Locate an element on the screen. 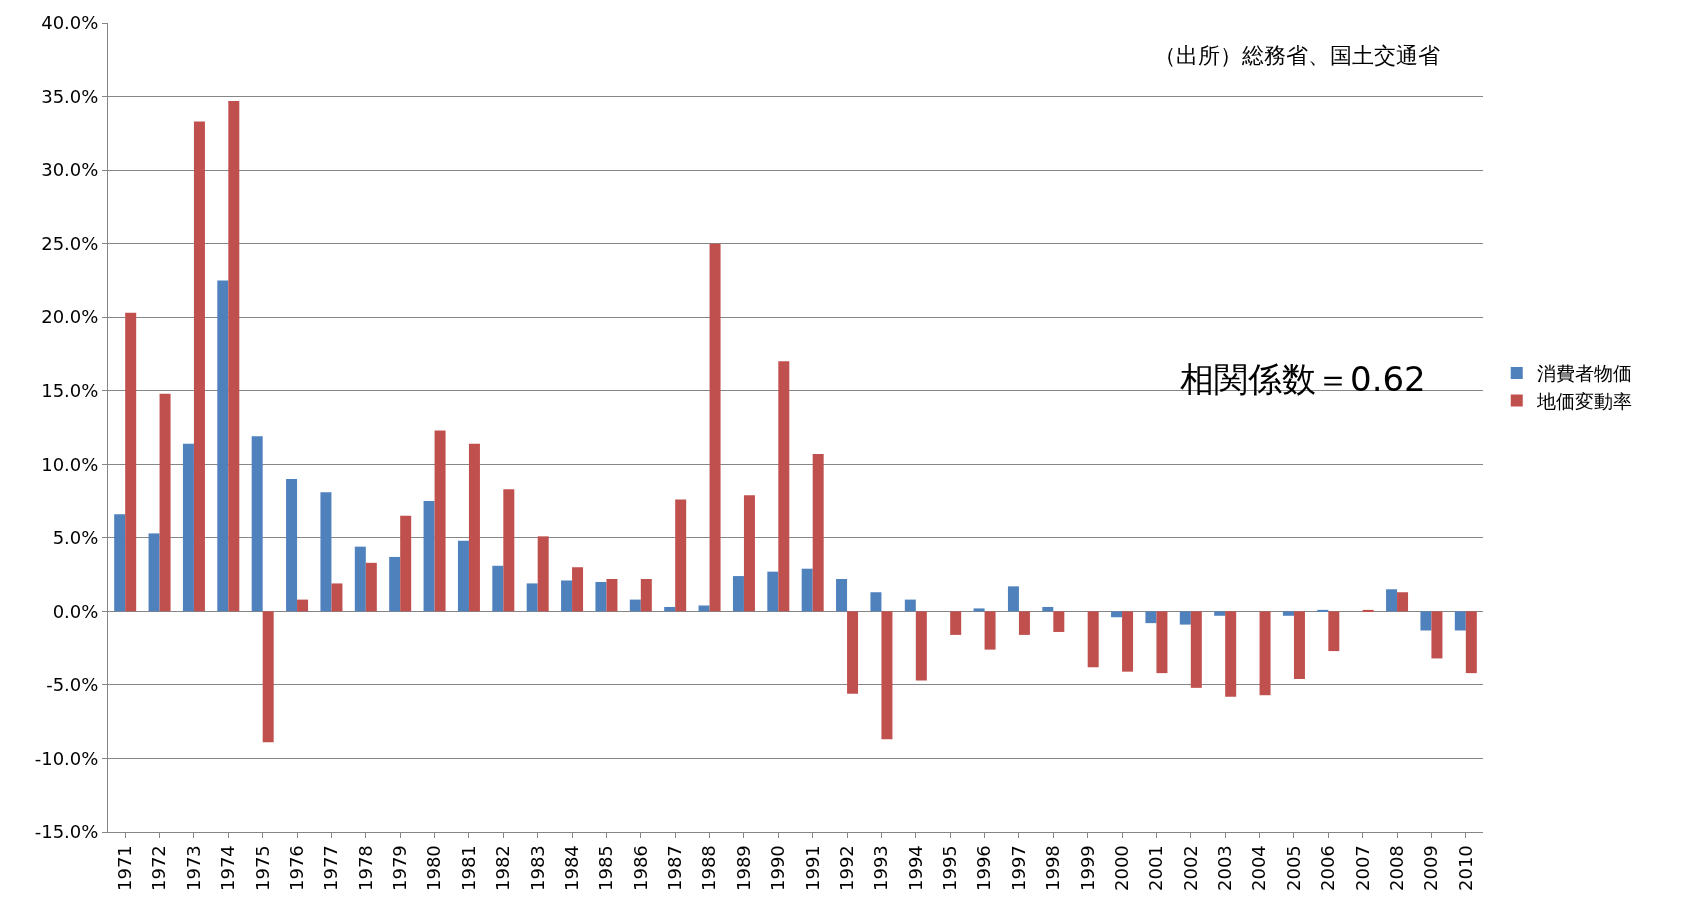 The width and height of the screenshot is (1694, 914). x-tick-label: 2005 is located at coordinates (1293, 868).